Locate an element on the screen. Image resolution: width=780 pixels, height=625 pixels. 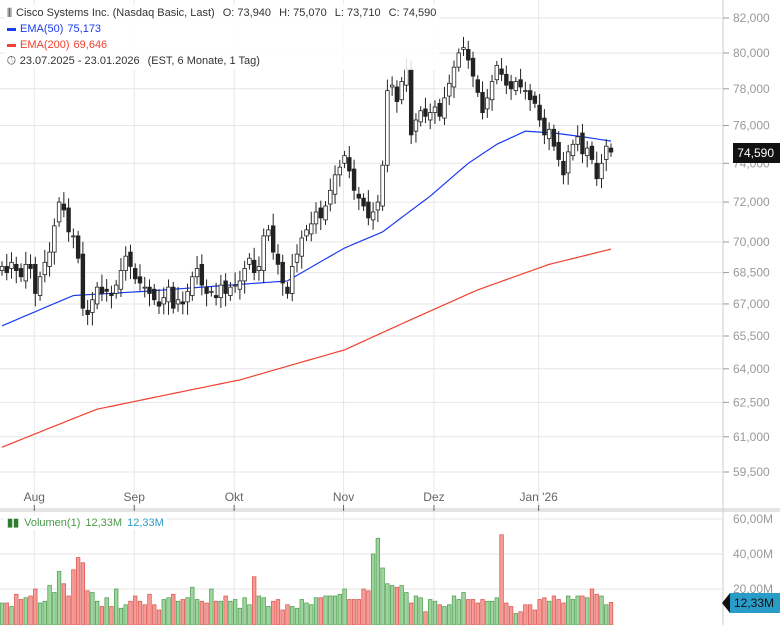
ema50-swatch is located at coordinates (11, 29).